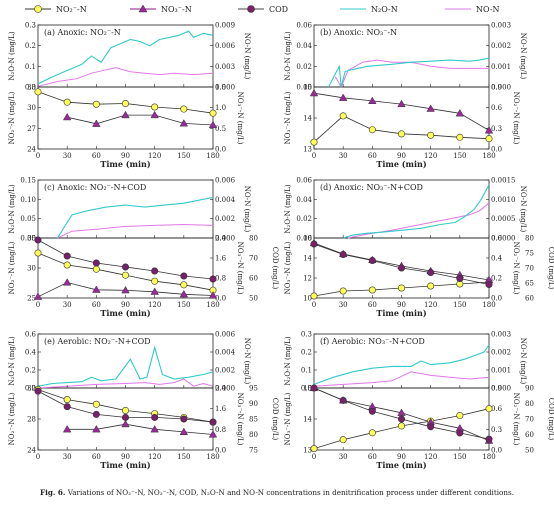  I want to click on tick-label: 0.3, so click(30, 26).